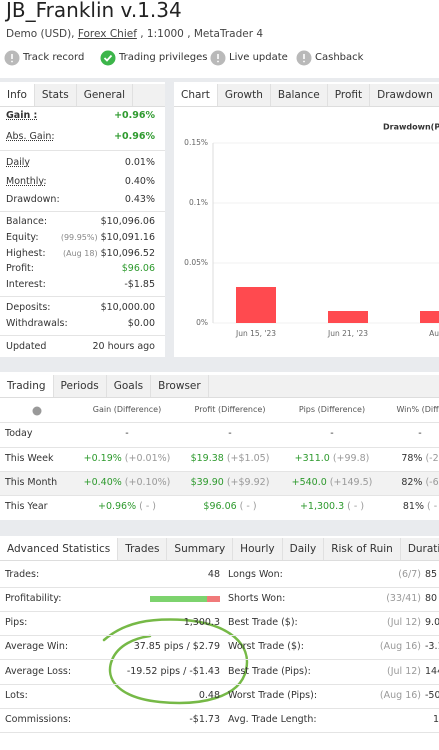  I want to click on tab: Trades, so click(143, 549).